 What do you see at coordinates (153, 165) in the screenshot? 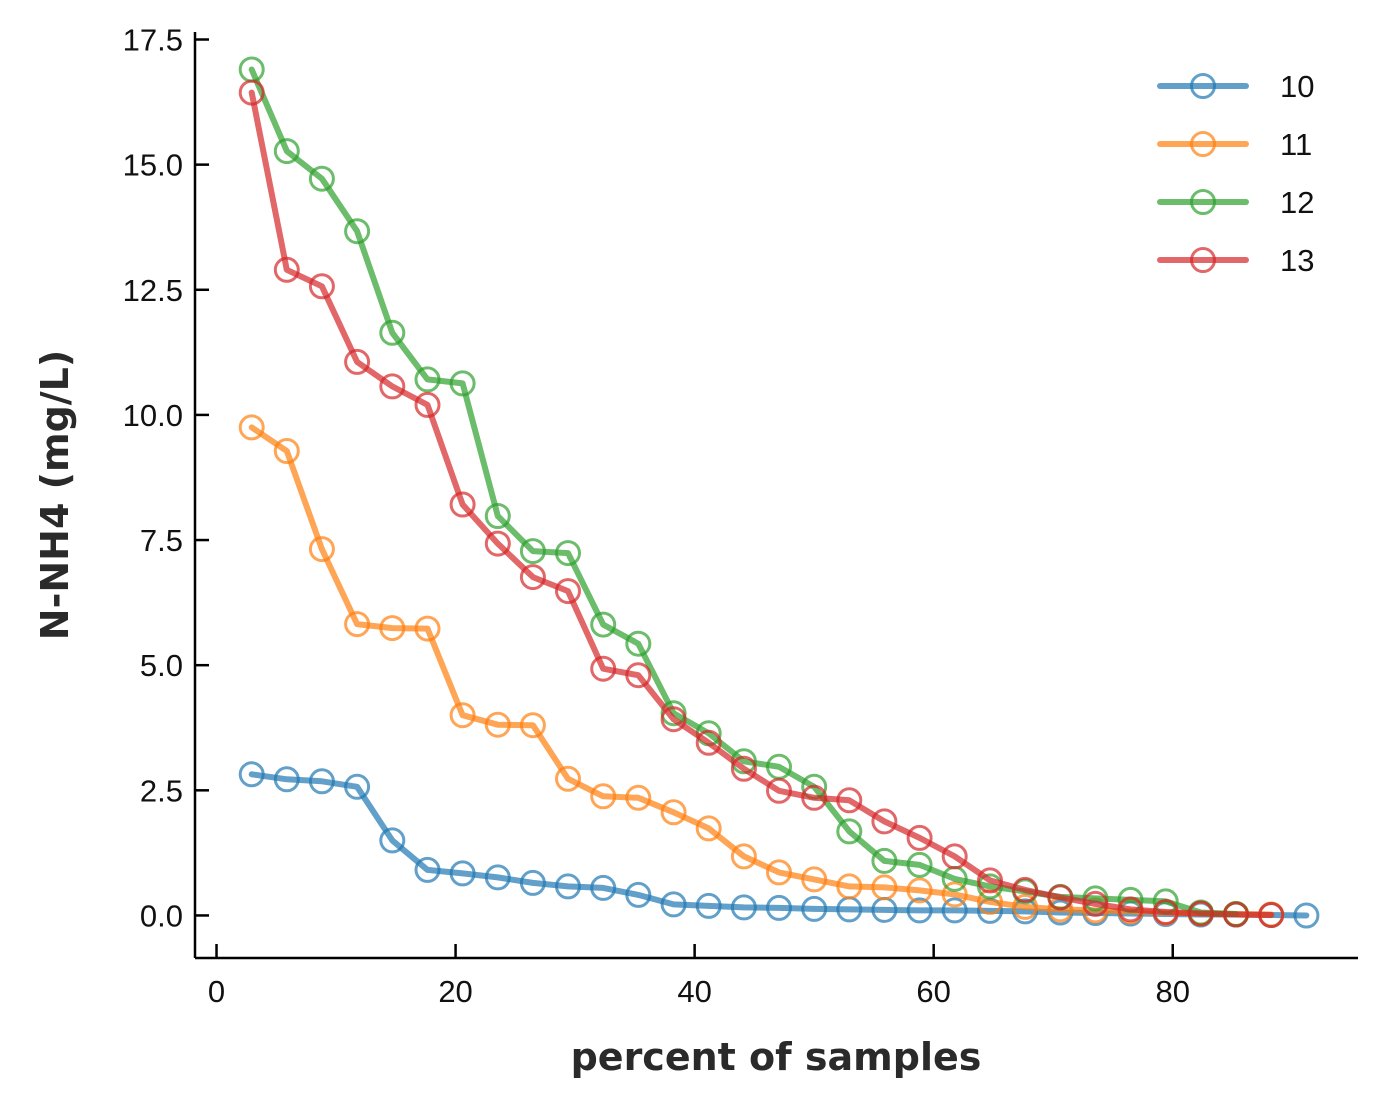
I see `y-tick-label: 15.0` at bounding box center [153, 165].